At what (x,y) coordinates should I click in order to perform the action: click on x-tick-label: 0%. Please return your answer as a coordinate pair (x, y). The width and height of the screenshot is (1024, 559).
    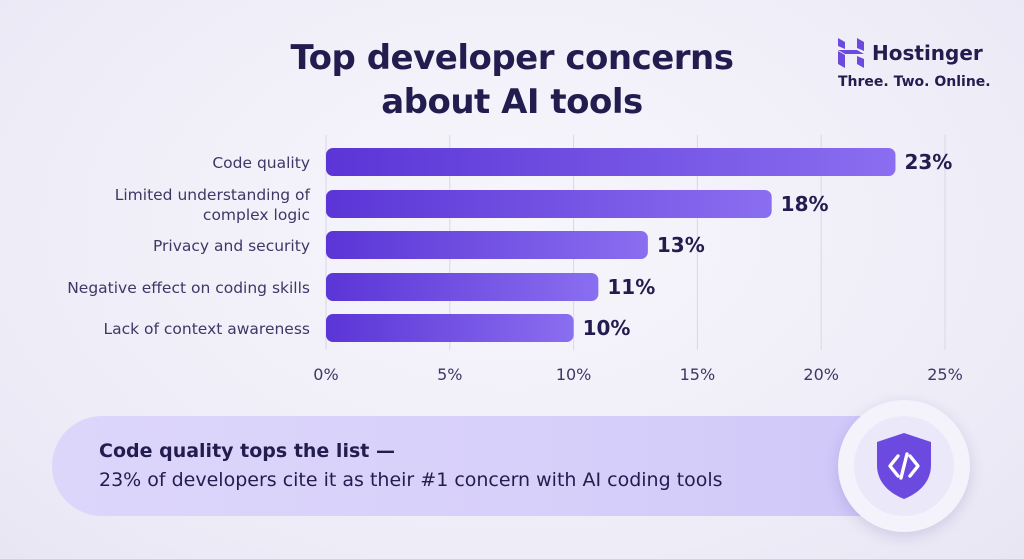
    Looking at the image, I should click on (325, 374).